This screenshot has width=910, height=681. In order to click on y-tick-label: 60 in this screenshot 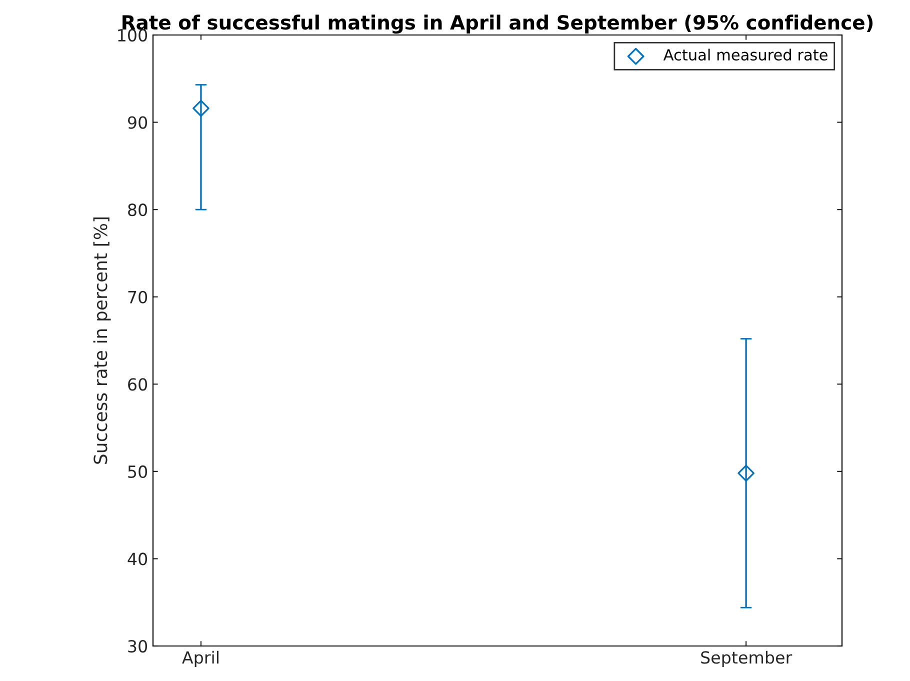, I will do `click(138, 384)`.